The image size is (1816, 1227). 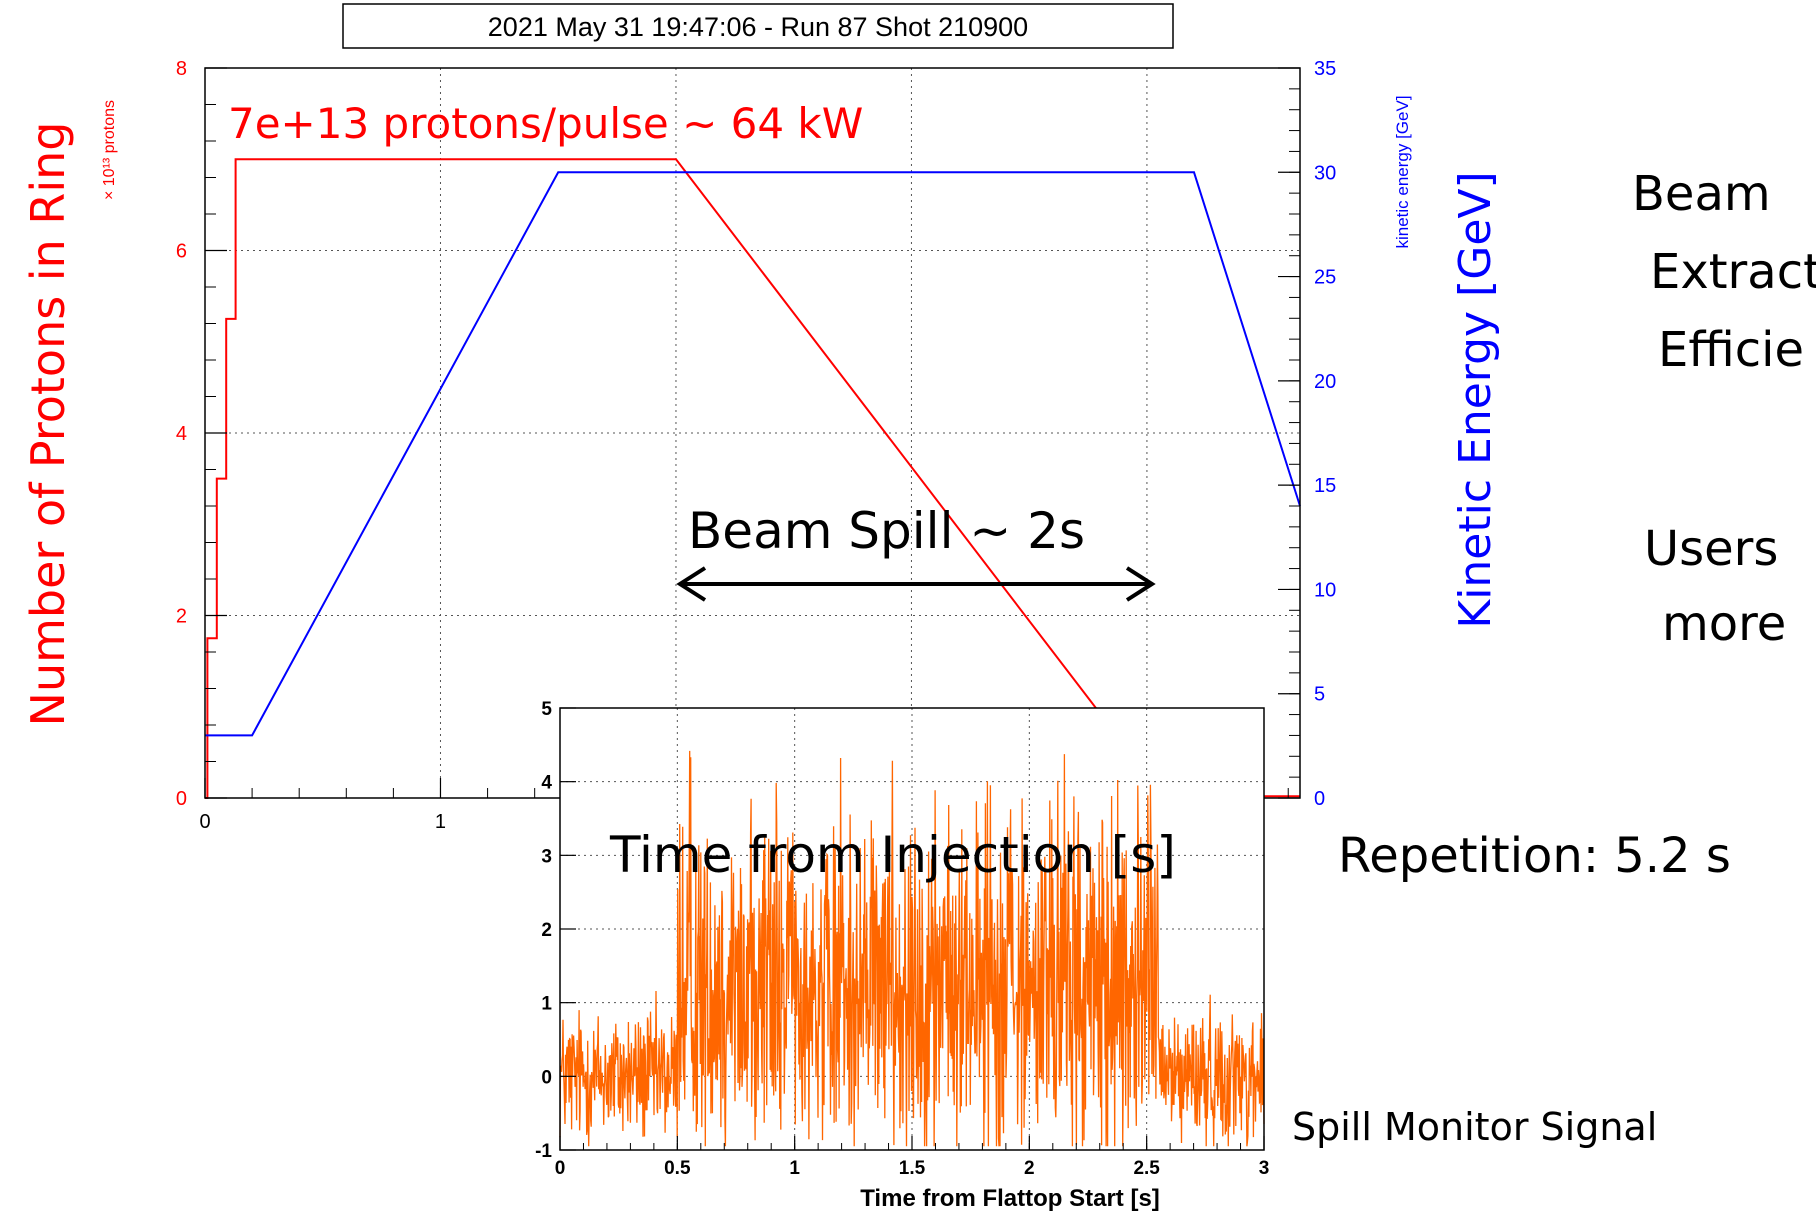 I want to click on inset-y-tick-label: 0, so click(x=546, y=1077).